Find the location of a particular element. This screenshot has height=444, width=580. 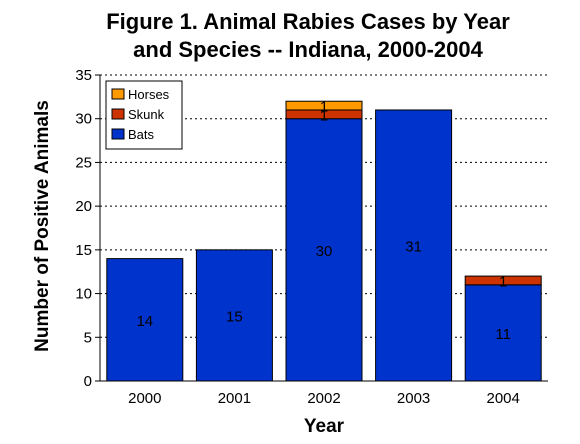

legend-swatch-bats is located at coordinates (118, 134).